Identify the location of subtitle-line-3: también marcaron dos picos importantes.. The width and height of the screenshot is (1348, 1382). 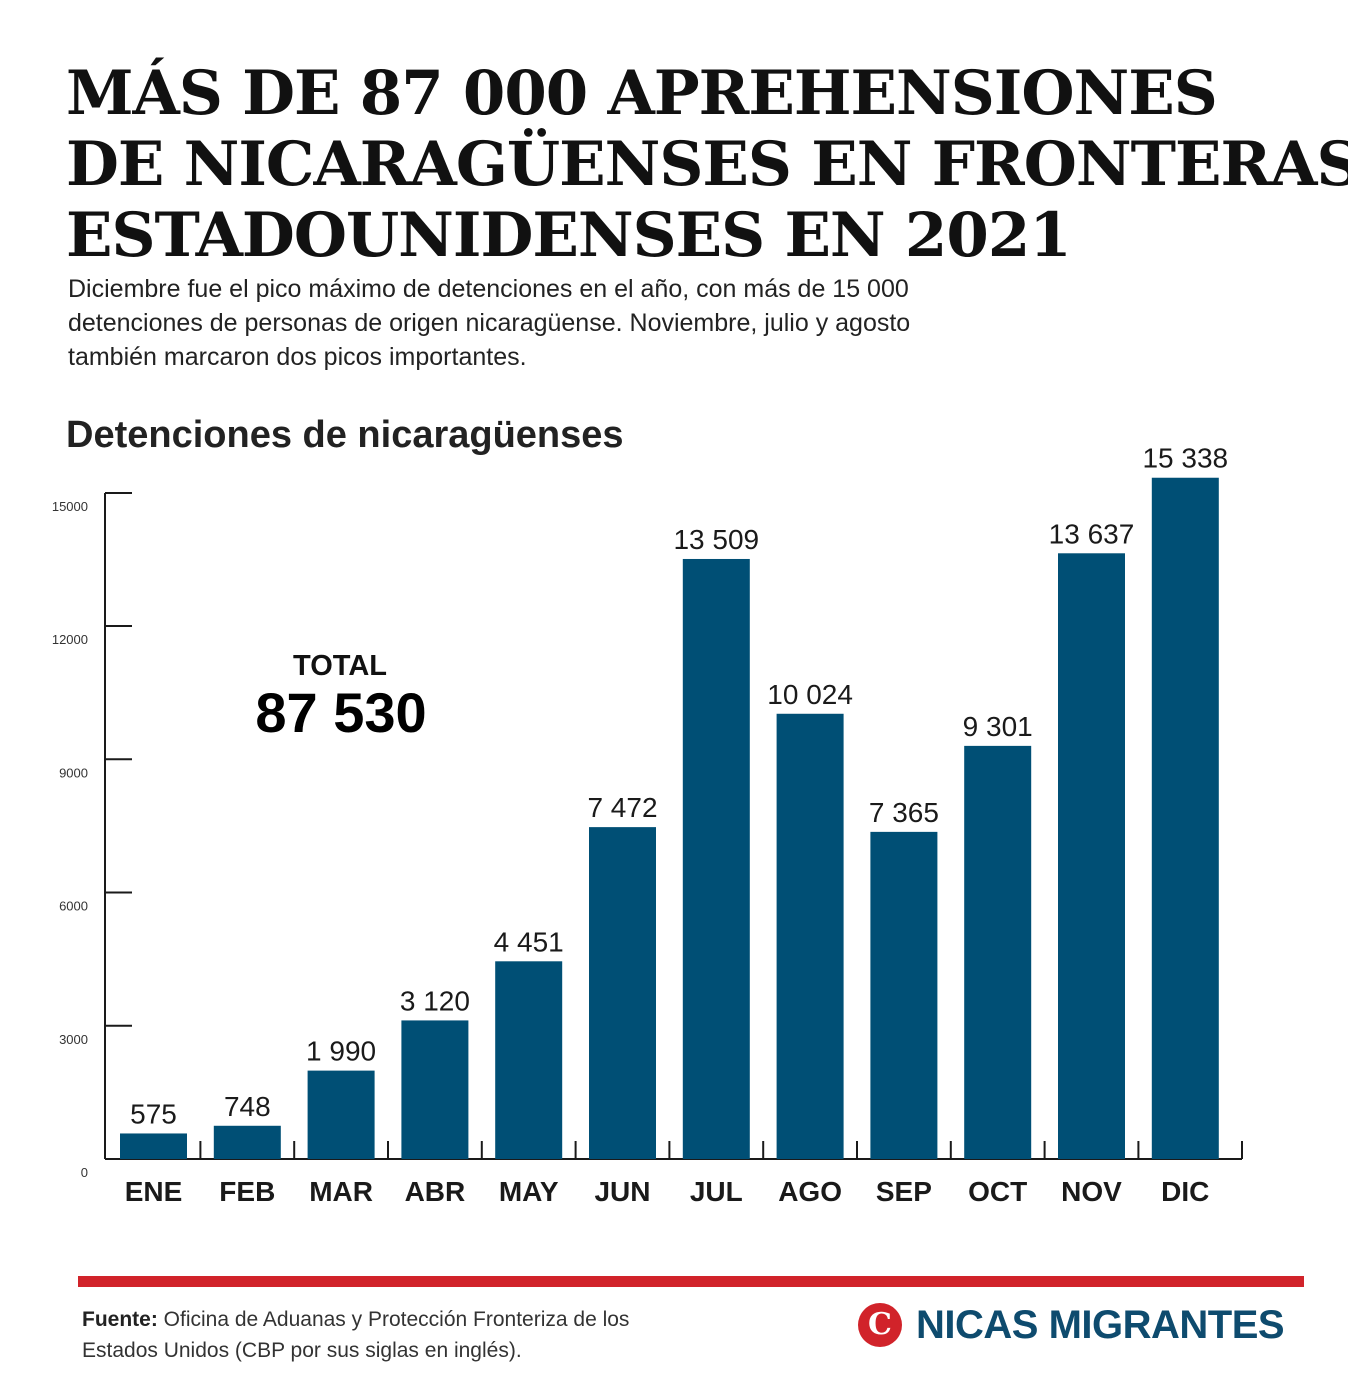
(297, 357).